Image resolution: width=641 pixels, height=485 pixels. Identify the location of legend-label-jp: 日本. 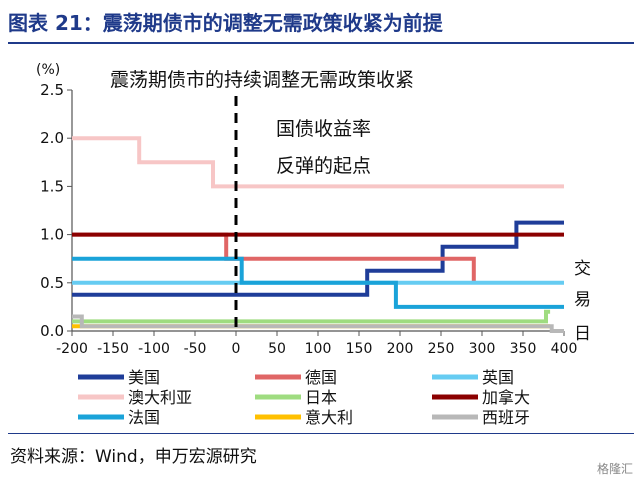
(321, 397).